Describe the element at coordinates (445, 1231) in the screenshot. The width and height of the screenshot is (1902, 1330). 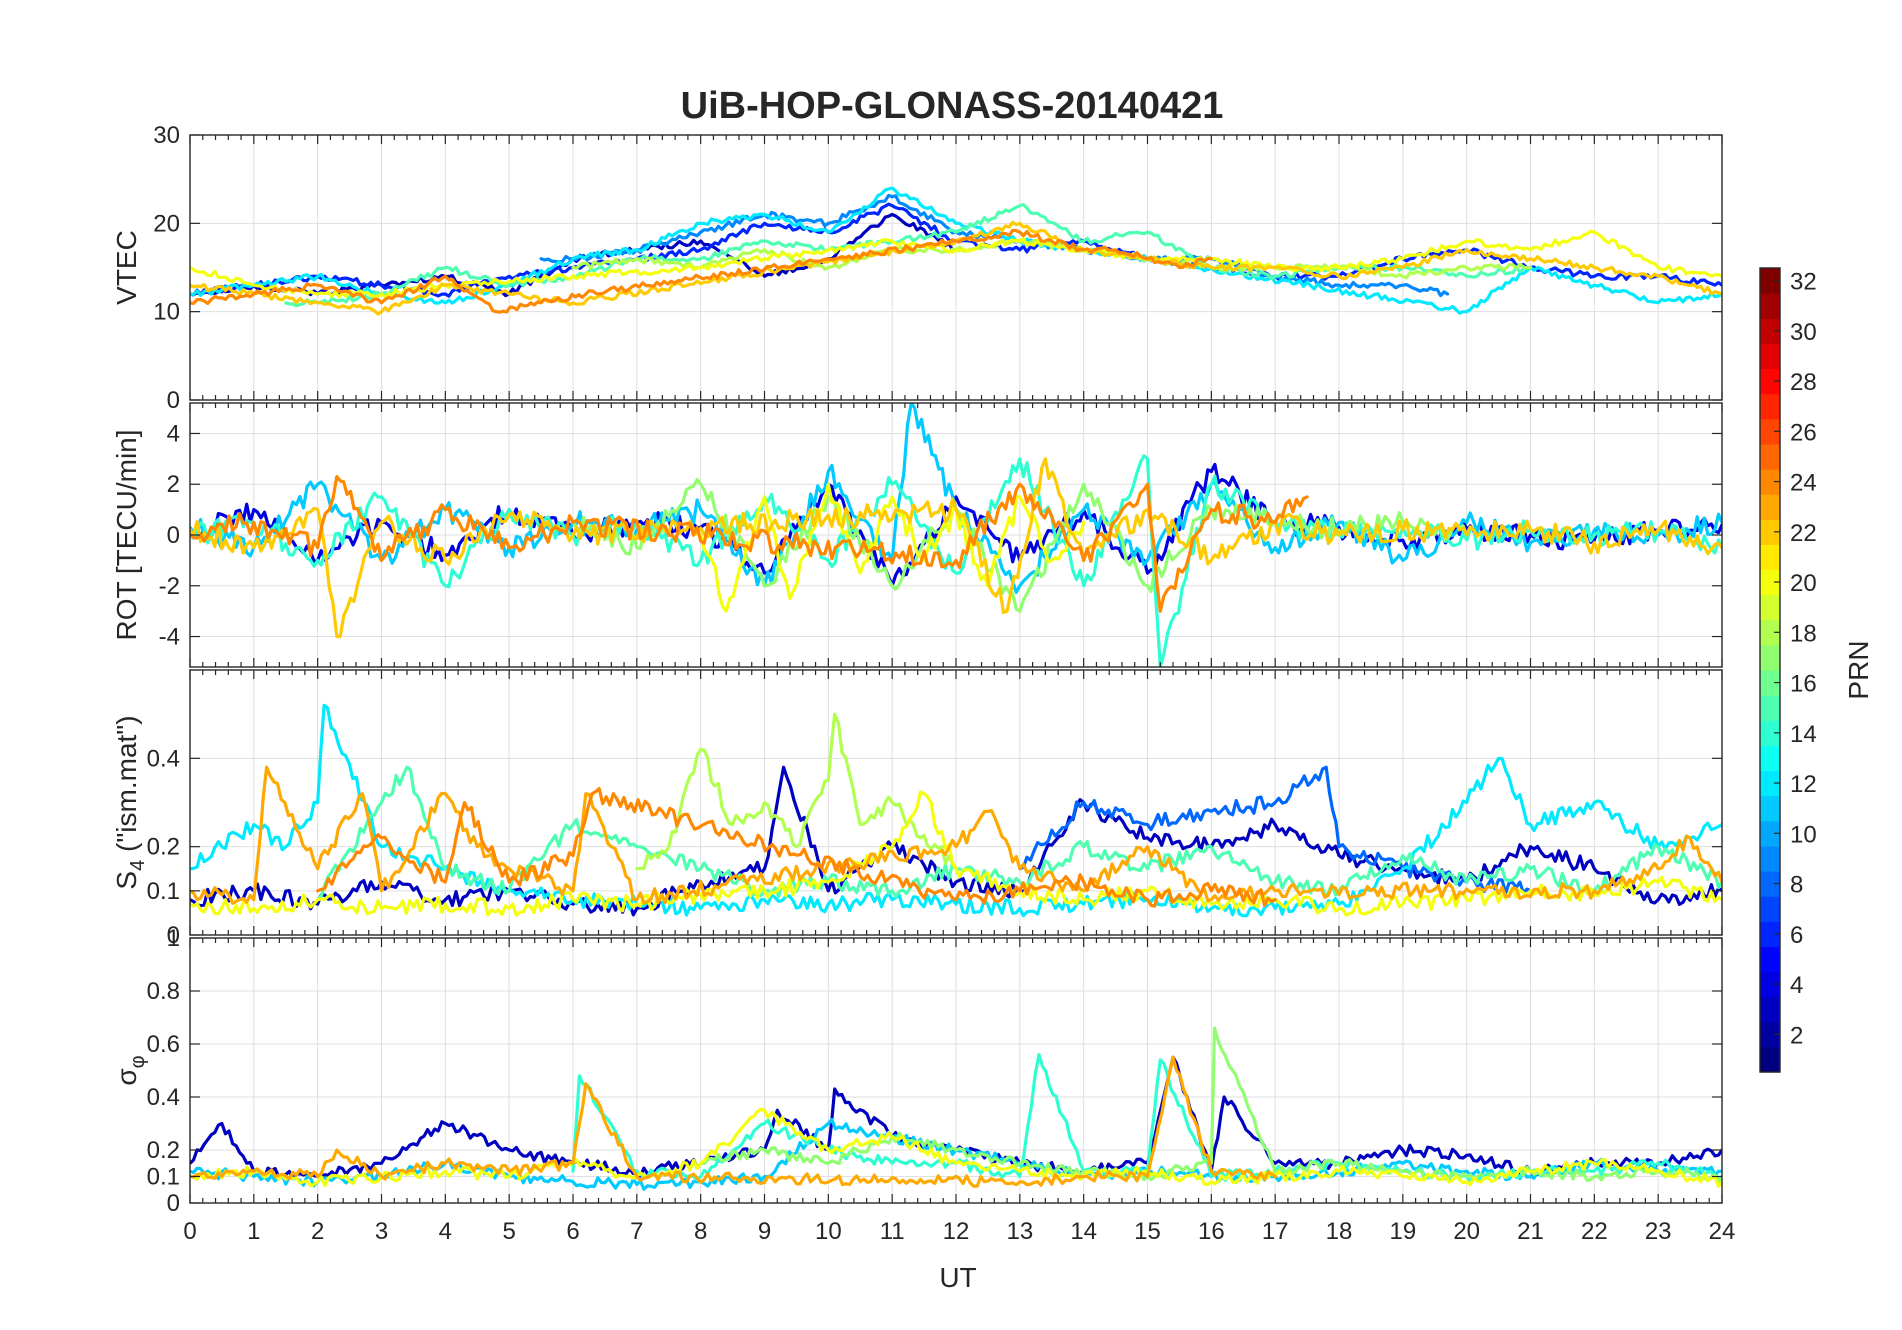
I see `xtick-label: 4` at that location.